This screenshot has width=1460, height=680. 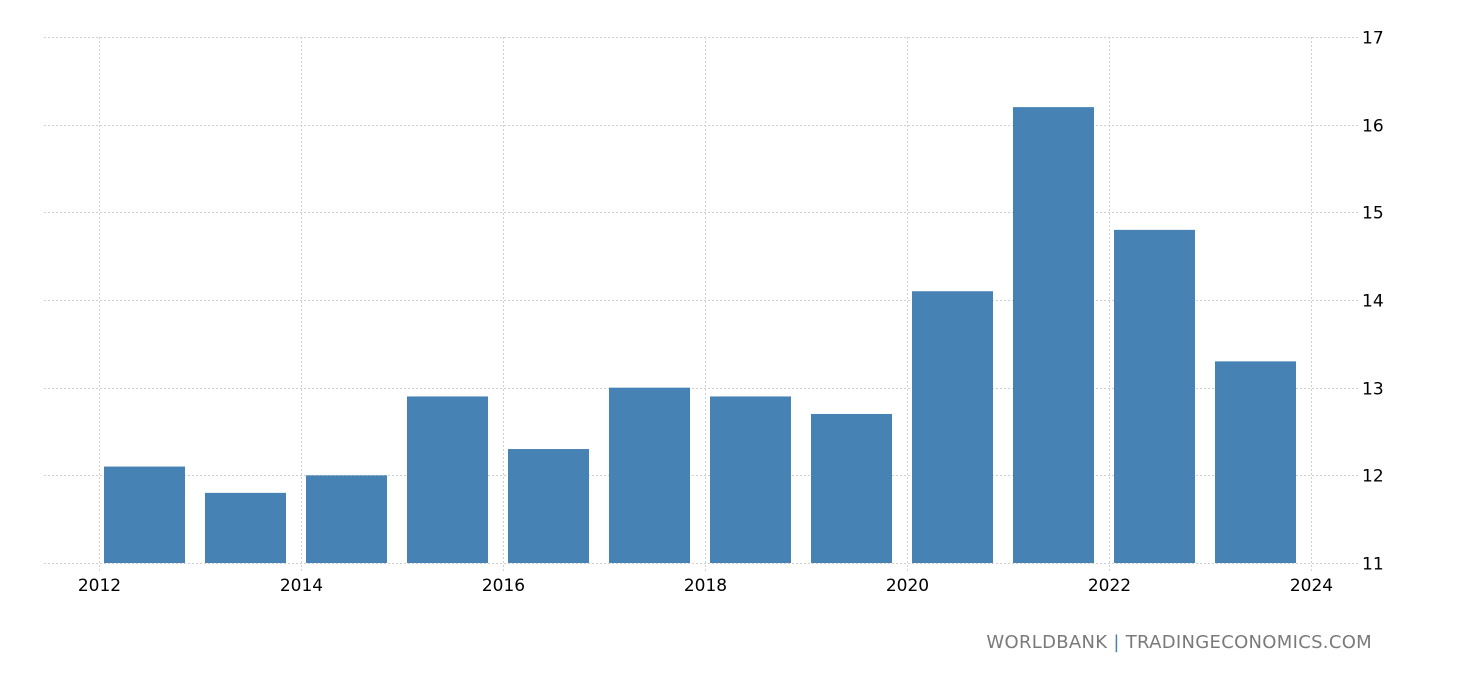 I want to click on bar-2023, so click(x=1255, y=462).